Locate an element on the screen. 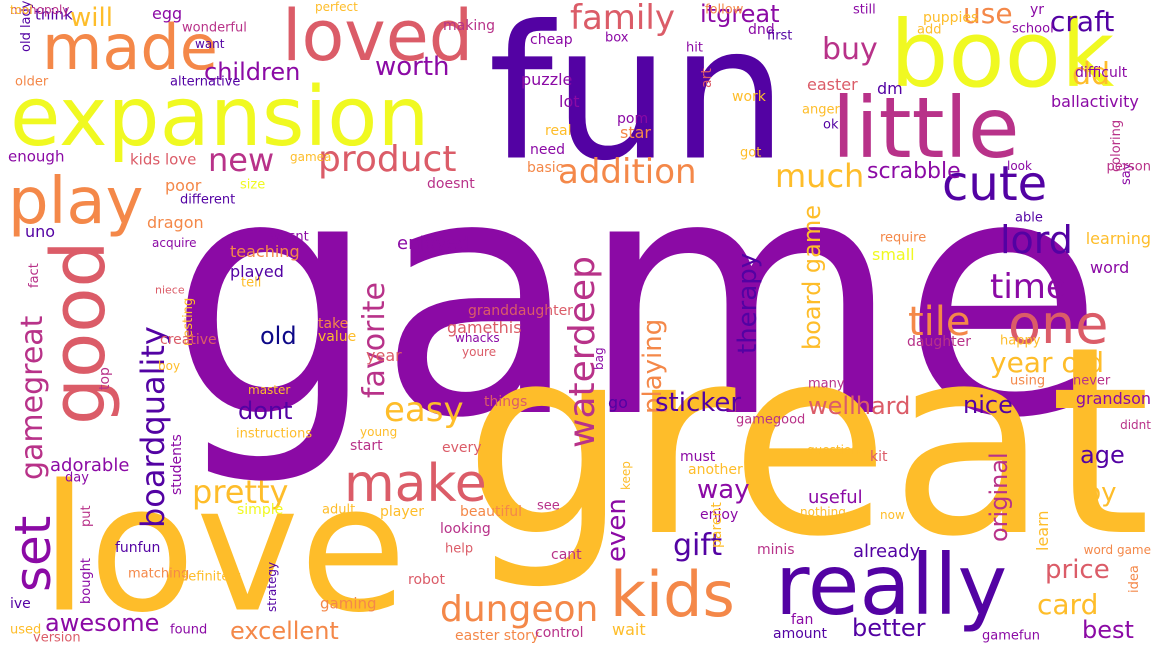 The image size is (1152, 648). word-school: school is located at coordinates (1033, 29).